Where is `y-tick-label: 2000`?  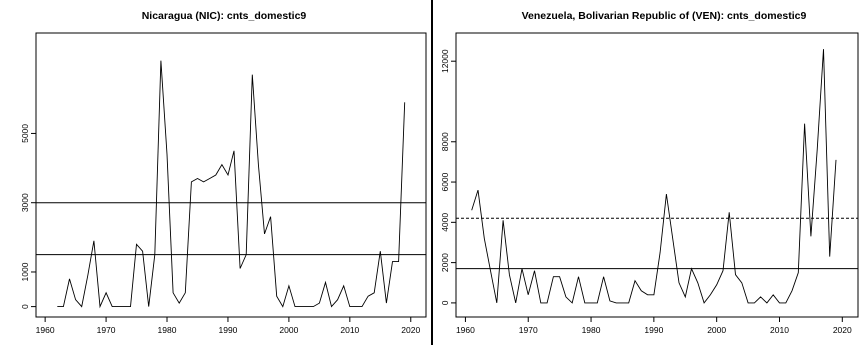
y-tick-label: 2000 is located at coordinates (445, 262).